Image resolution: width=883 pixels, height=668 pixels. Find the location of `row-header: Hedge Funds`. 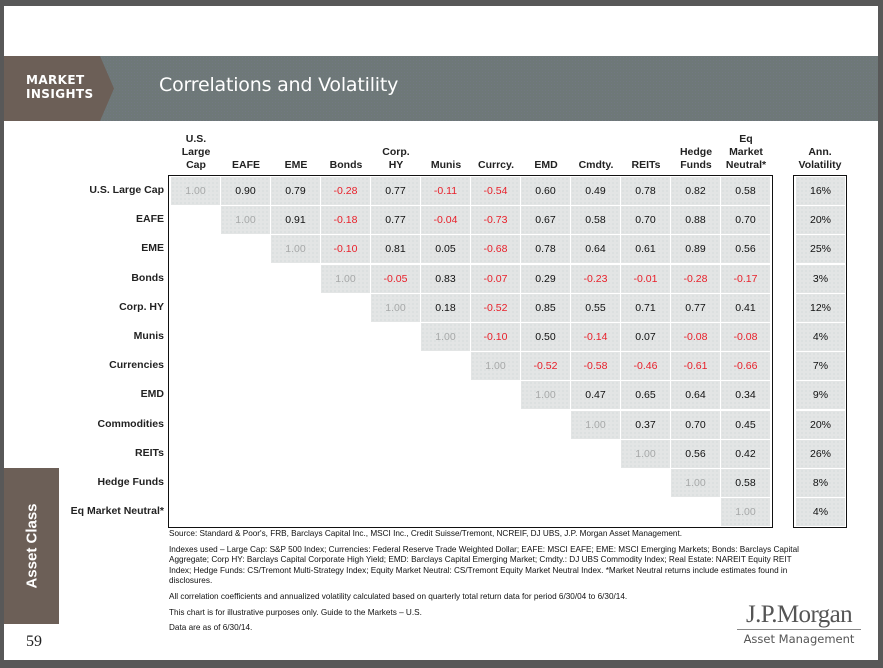

row-header: Hedge Funds is located at coordinates (130, 482).